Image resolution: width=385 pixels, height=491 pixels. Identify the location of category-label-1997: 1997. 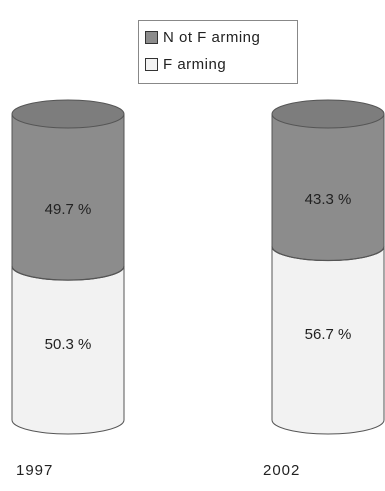
(35, 470).